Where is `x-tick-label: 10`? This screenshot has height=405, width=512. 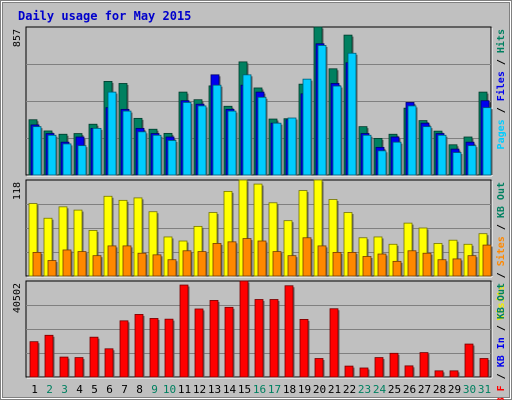 x-tick-label: 10 is located at coordinates (169, 389).